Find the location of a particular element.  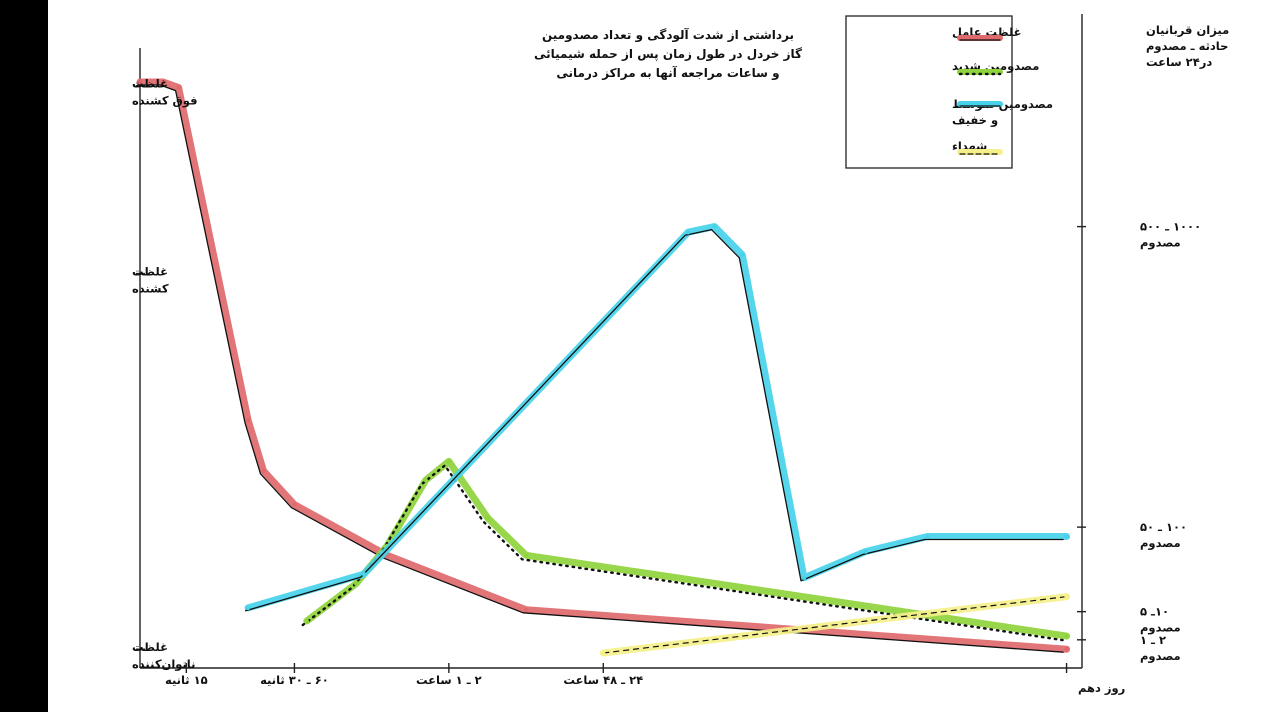

chart-title: گاز خردل در طول زمان پس از حمله شیمیائی is located at coordinates (668, 54).